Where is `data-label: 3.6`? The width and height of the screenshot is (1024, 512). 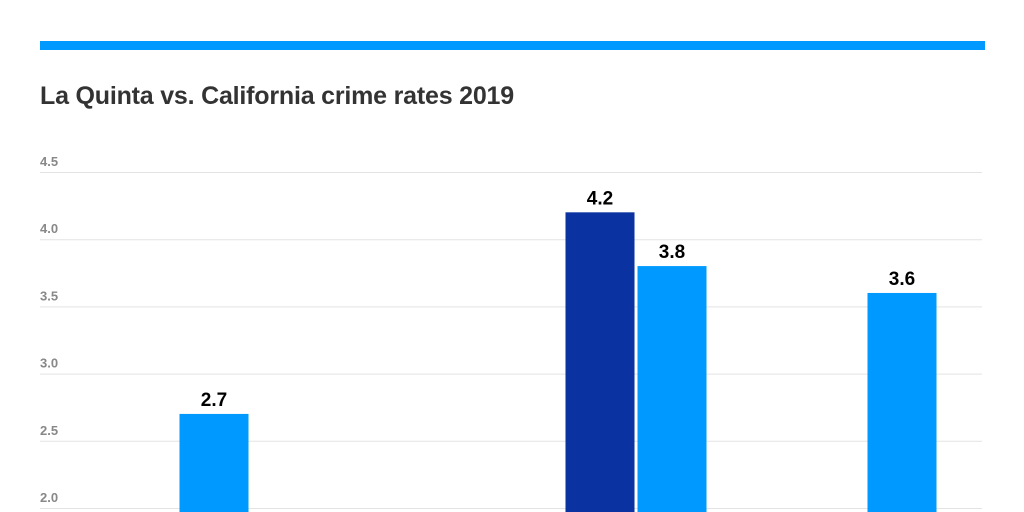 data-label: 3.6 is located at coordinates (902, 279).